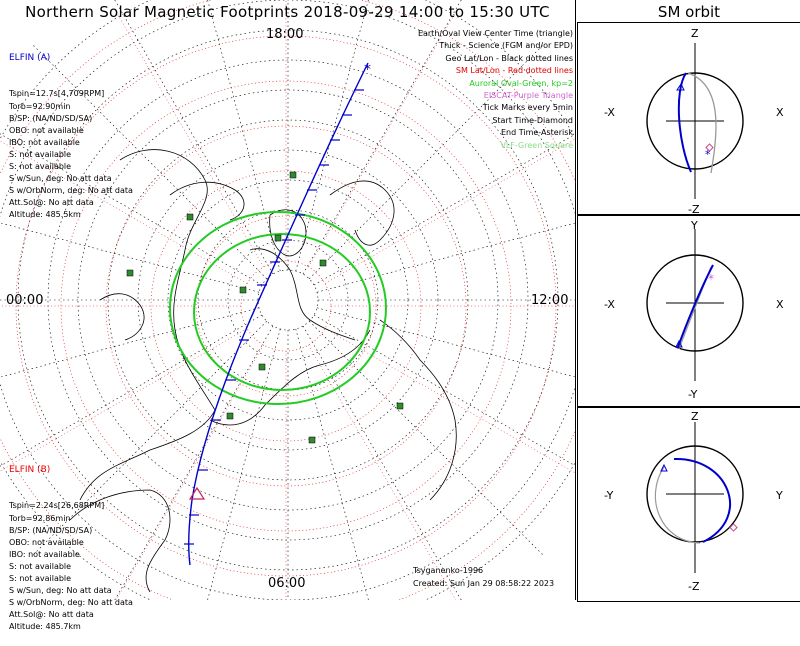 The width and height of the screenshot is (800, 646). I want to click on elfin-b-line: Tspin=2.24s[26.68RPM], so click(57, 506).